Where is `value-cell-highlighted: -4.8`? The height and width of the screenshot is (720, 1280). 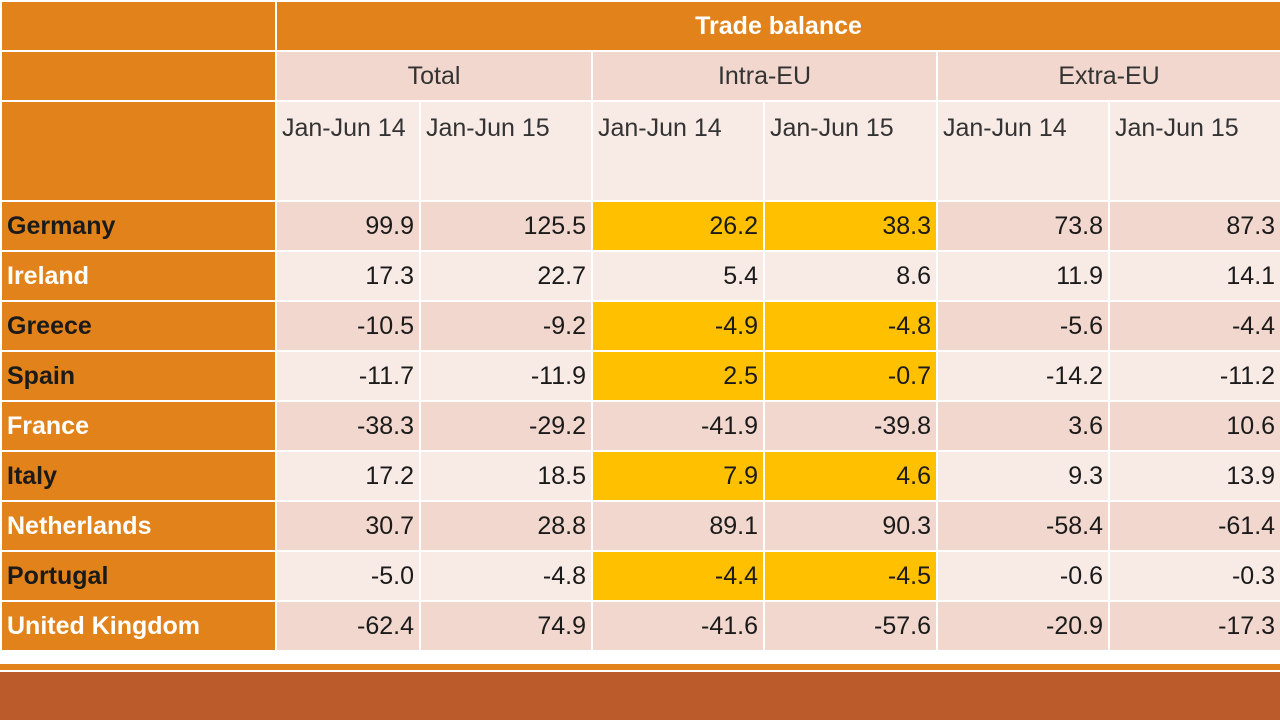
value-cell-highlighted: -4.8 is located at coordinates (850, 326).